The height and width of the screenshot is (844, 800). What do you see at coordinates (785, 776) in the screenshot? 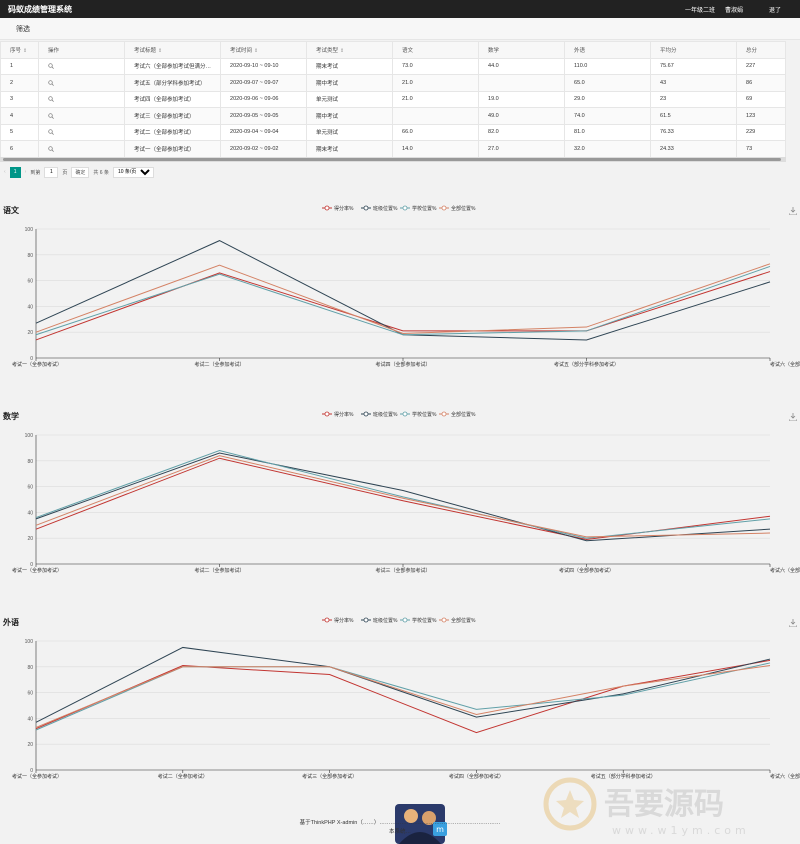
I see `x-tick-label: 考试六（全部参加考试但满分不同）` at bounding box center [785, 776].